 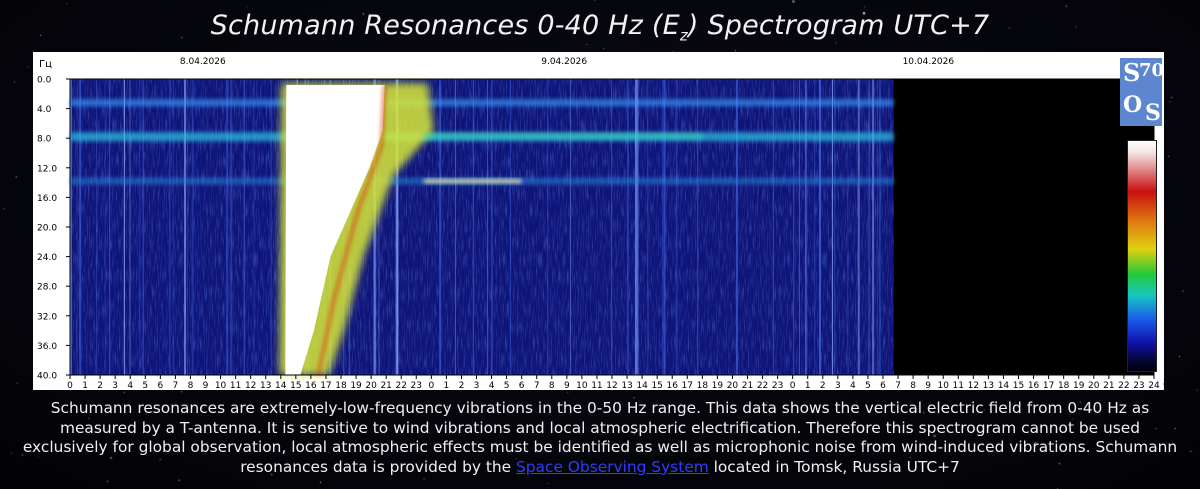 What do you see at coordinates (1163, 385) in the screenshot?
I see `x-axis-unit: ч` at bounding box center [1163, 385].